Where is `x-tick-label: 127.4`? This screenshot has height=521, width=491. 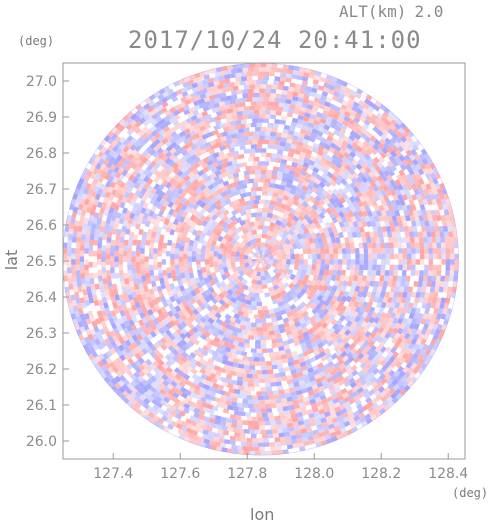
x-tick-label: 127.4 is located at coordinates (113, 474).